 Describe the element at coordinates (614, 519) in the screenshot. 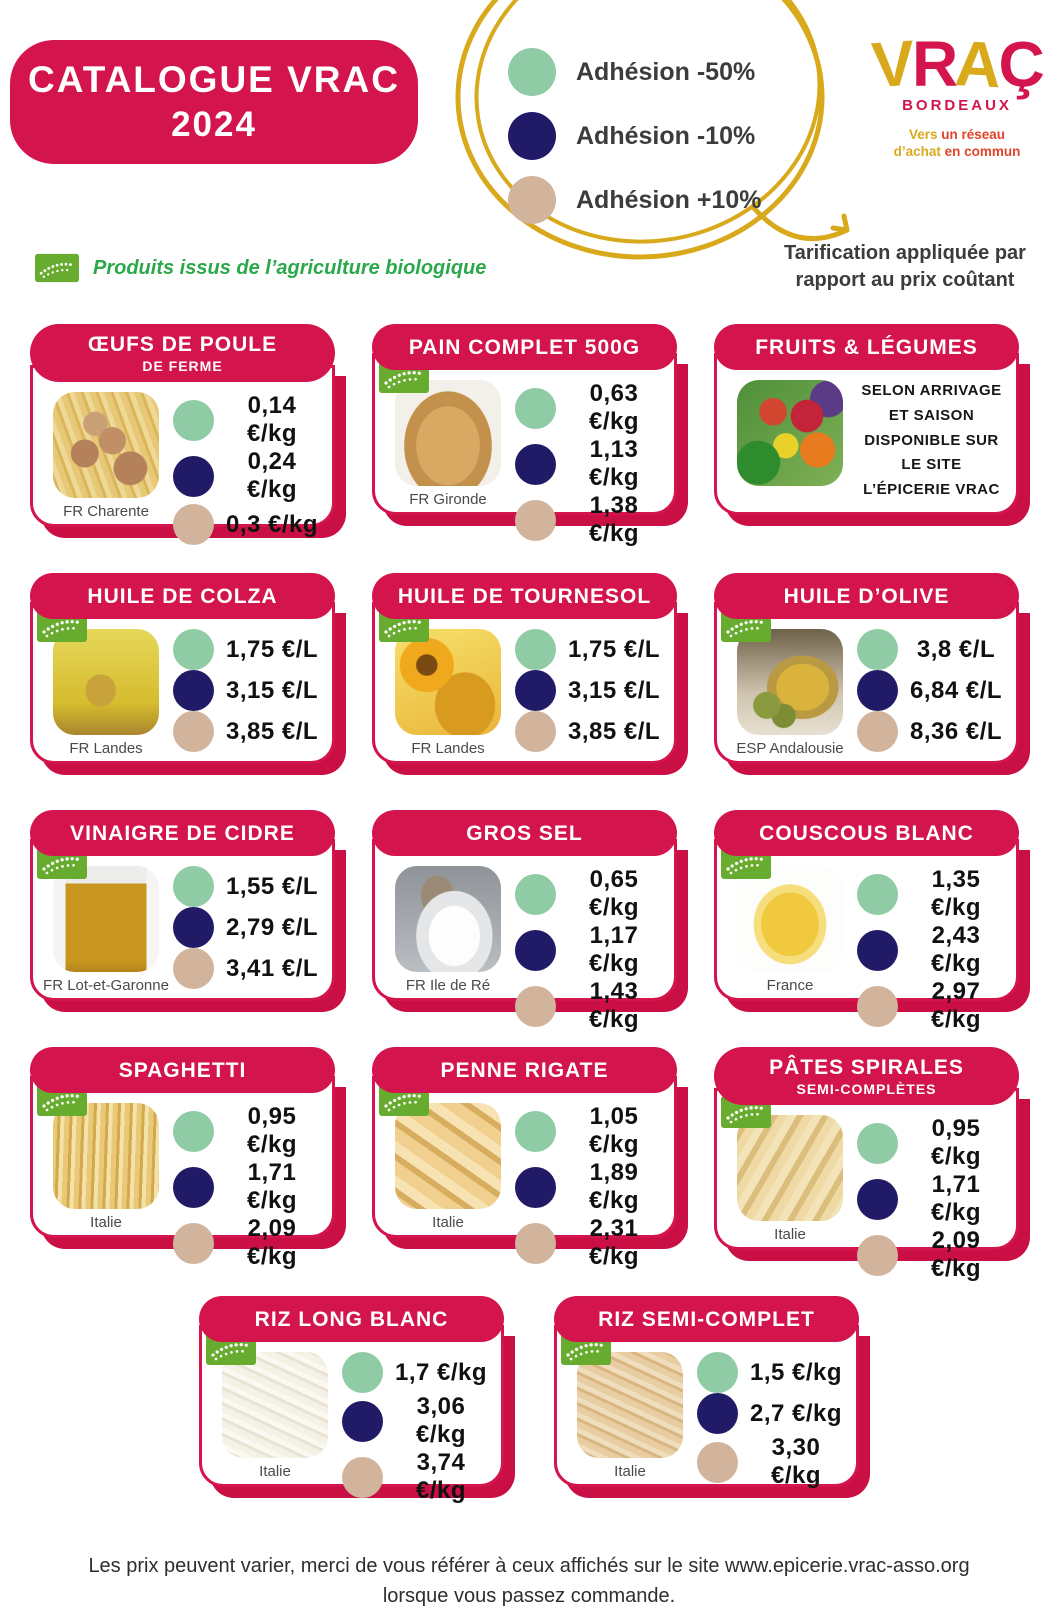

I see `price-value: 1,38 €/kg` at that location.